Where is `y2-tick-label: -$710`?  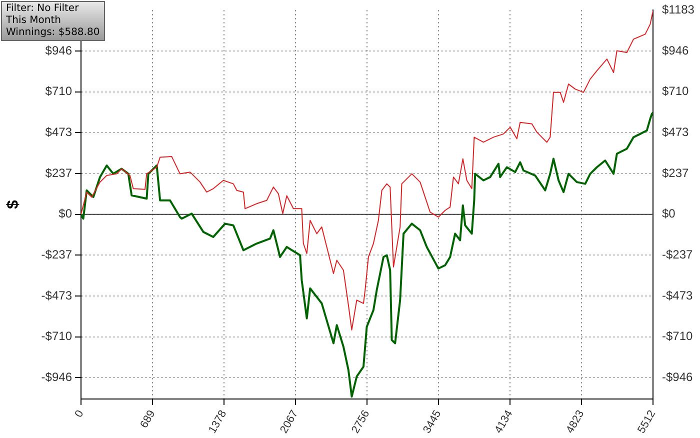 y2-tick-label: -$710 is located at coordinates (678, 336).